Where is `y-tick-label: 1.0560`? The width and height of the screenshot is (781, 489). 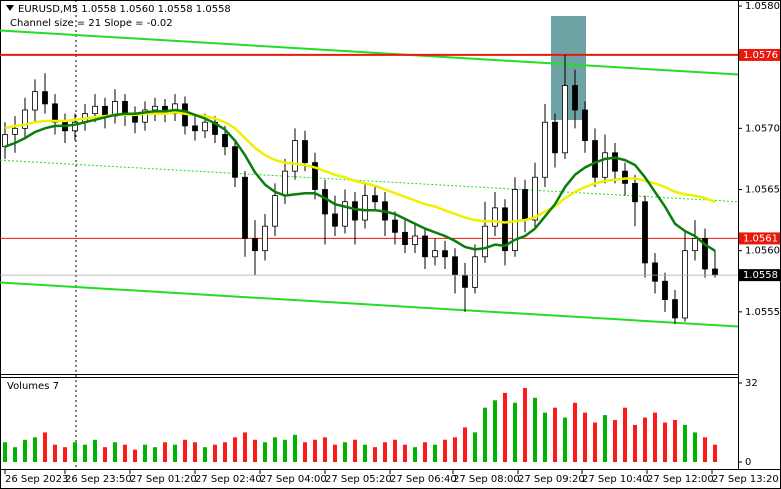 y-tick-label: 1.0560 is located at coordinates (762, 251).